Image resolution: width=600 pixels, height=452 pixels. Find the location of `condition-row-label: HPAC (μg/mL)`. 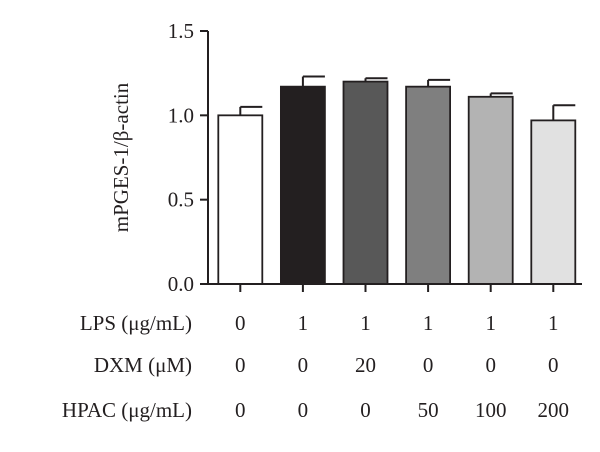

condition-row-label: HPAC (μg/mL) is located at coordinates (127, 410).